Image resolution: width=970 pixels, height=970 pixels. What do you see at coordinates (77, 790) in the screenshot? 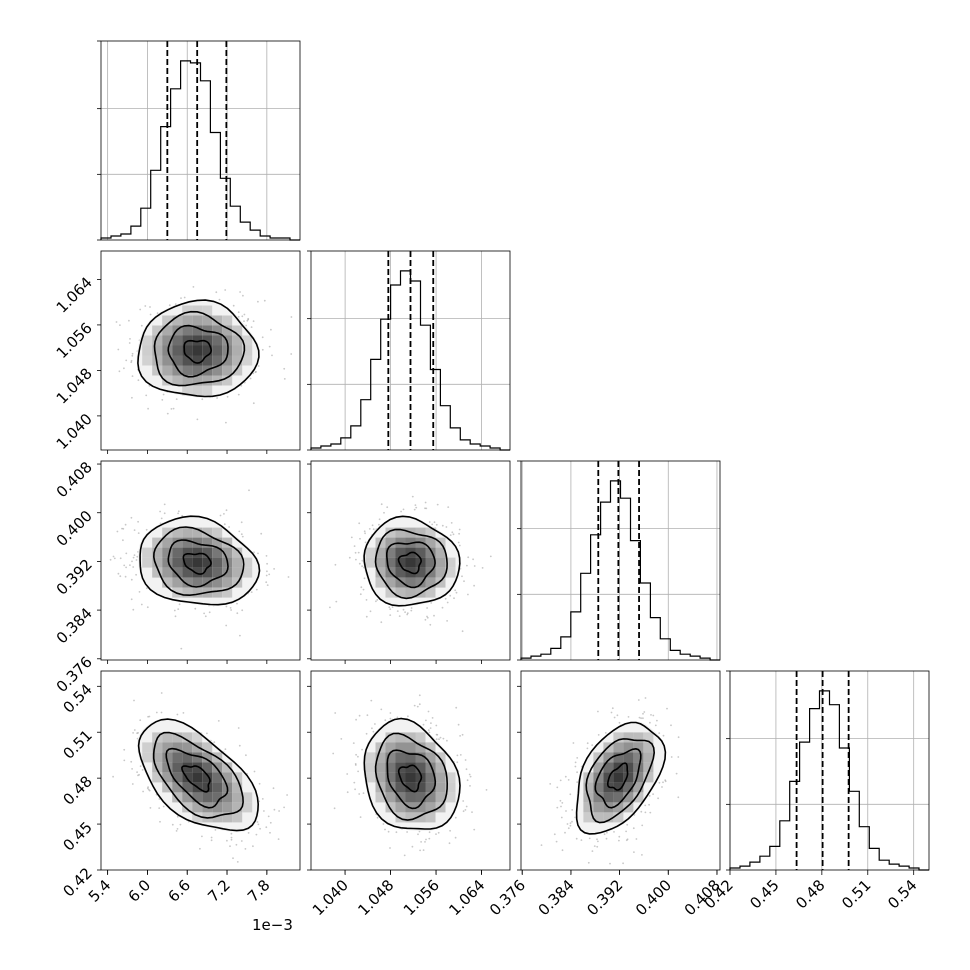
I see `y-tick-label-3-2: 0.48` at bounding box center [77, 790].